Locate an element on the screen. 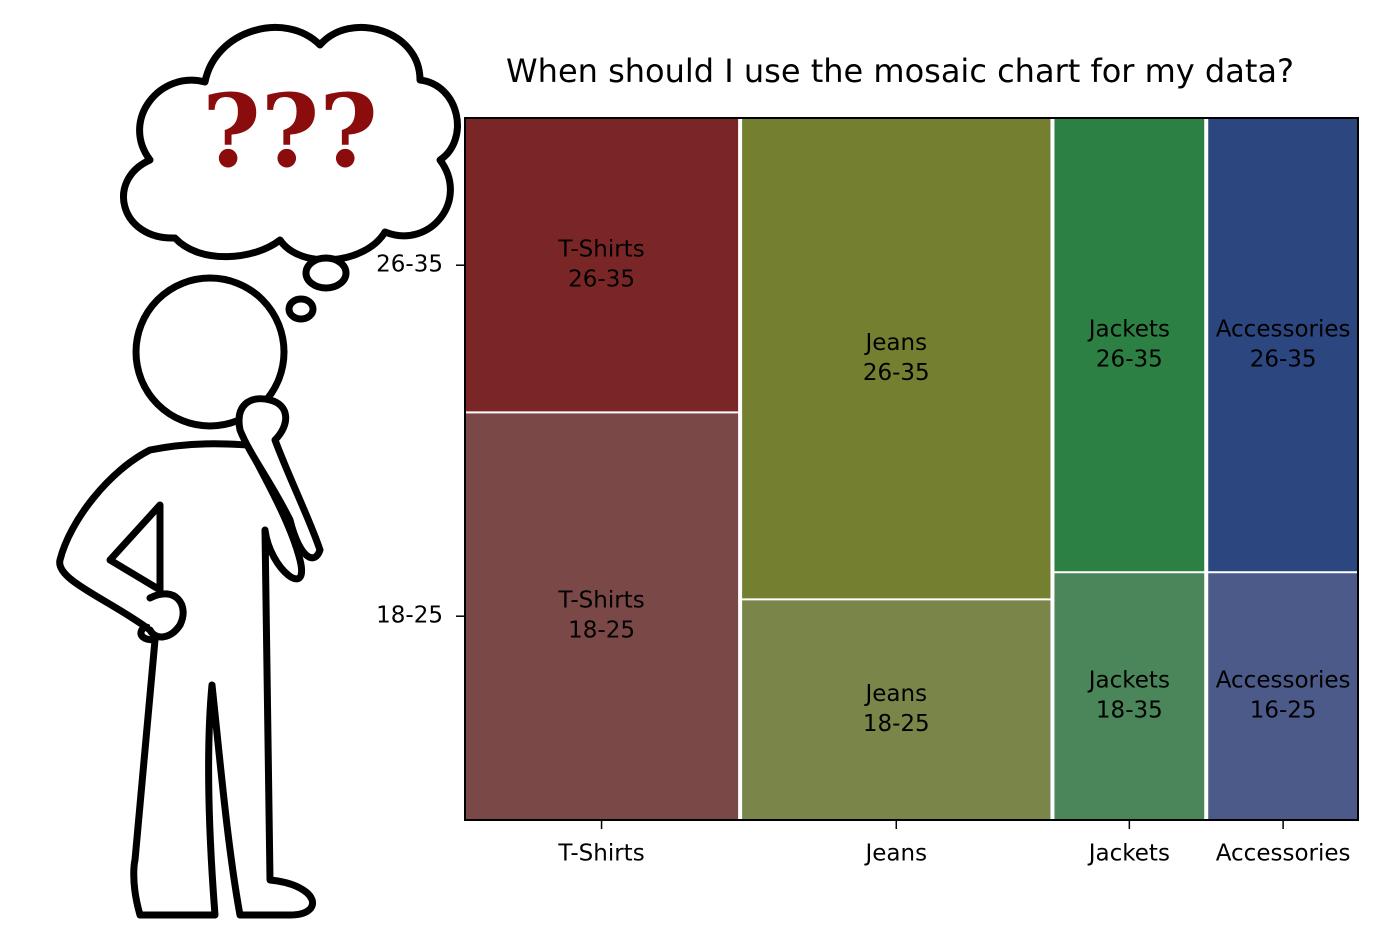  y-tick-label: 18-25 is located at coordinates (409, 616).